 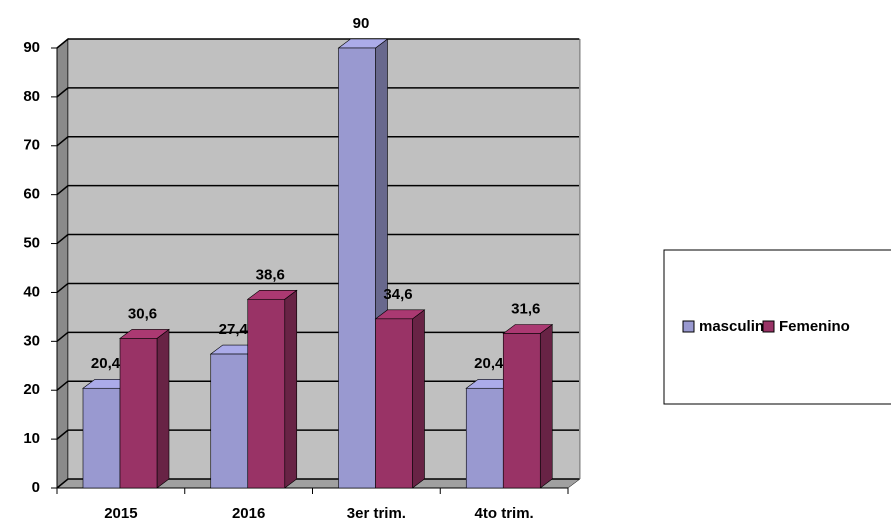 What do you see at coordinates (234, 329) in the screenshot?
I see `value-label: 27,4` at bounding box center [234, 329].